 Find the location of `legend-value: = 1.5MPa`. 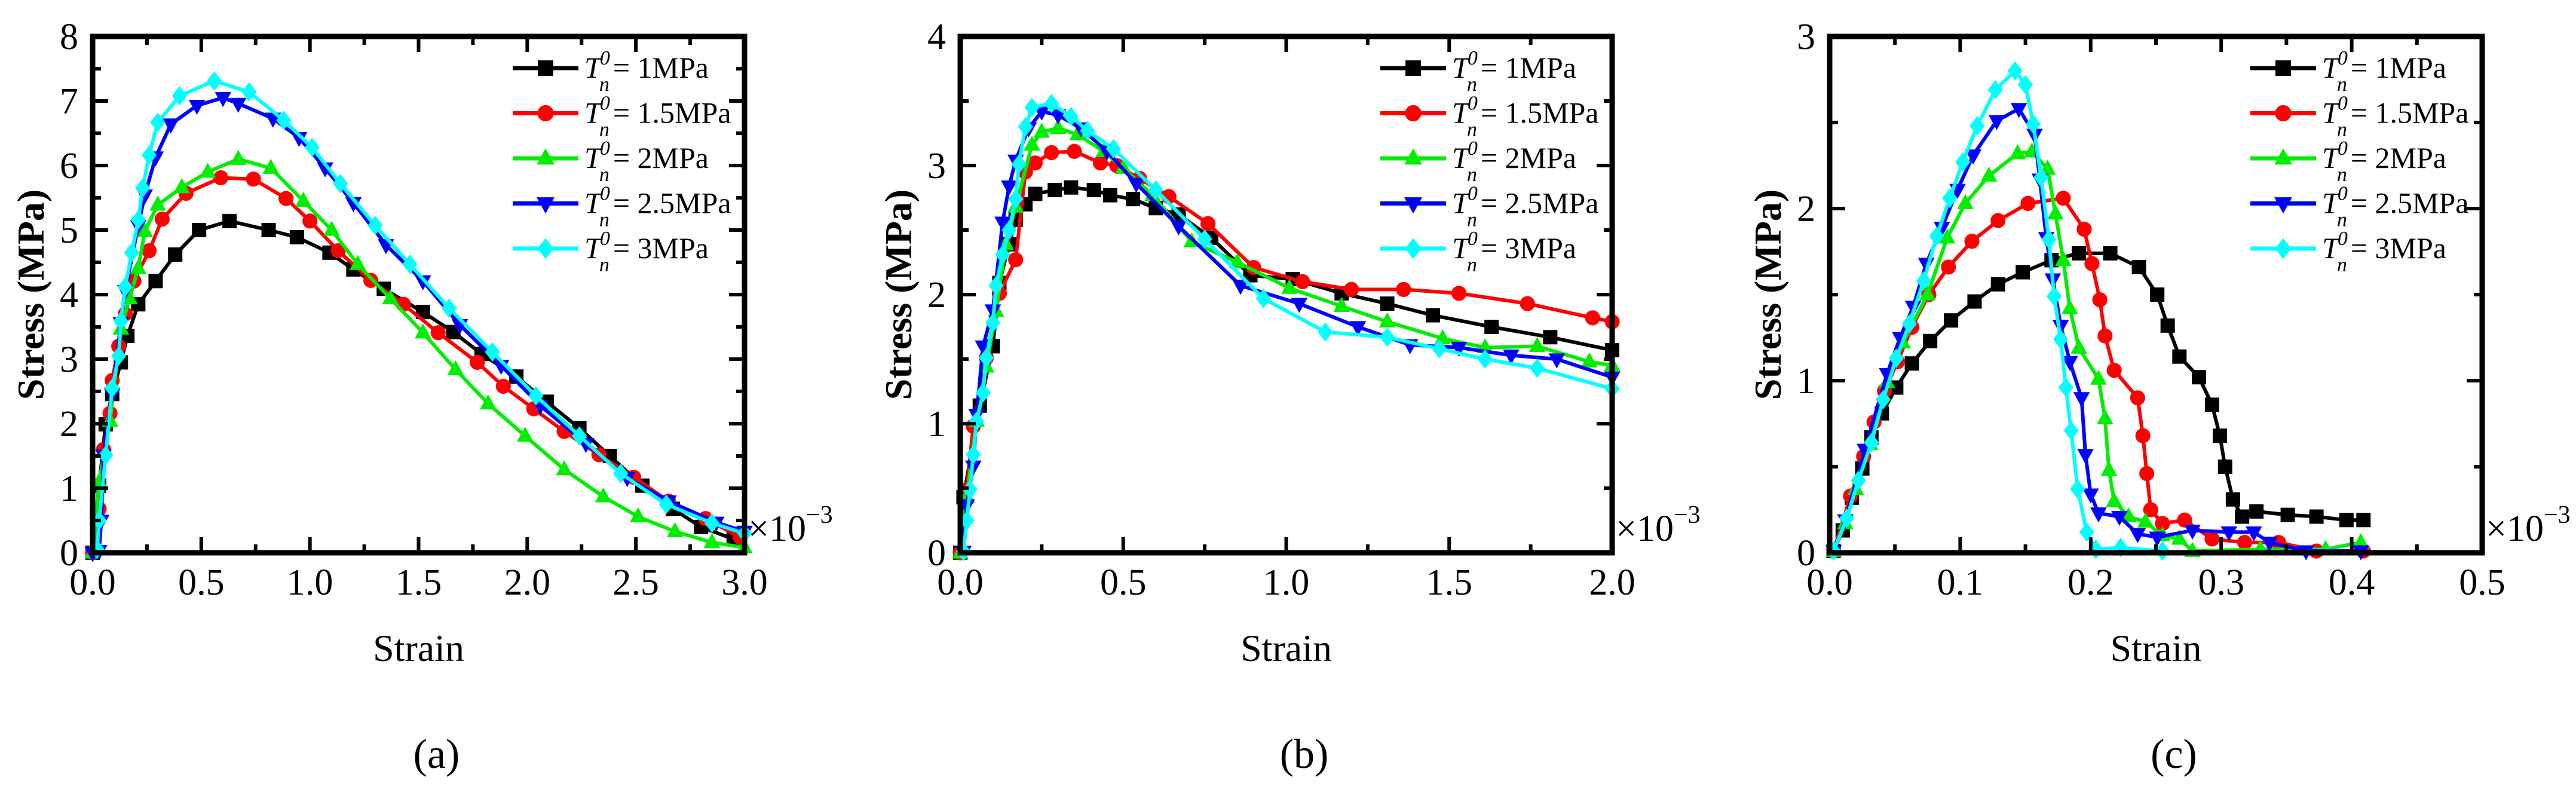

legend-value: = 1.5MPa is located at coordinates (2410, 113).